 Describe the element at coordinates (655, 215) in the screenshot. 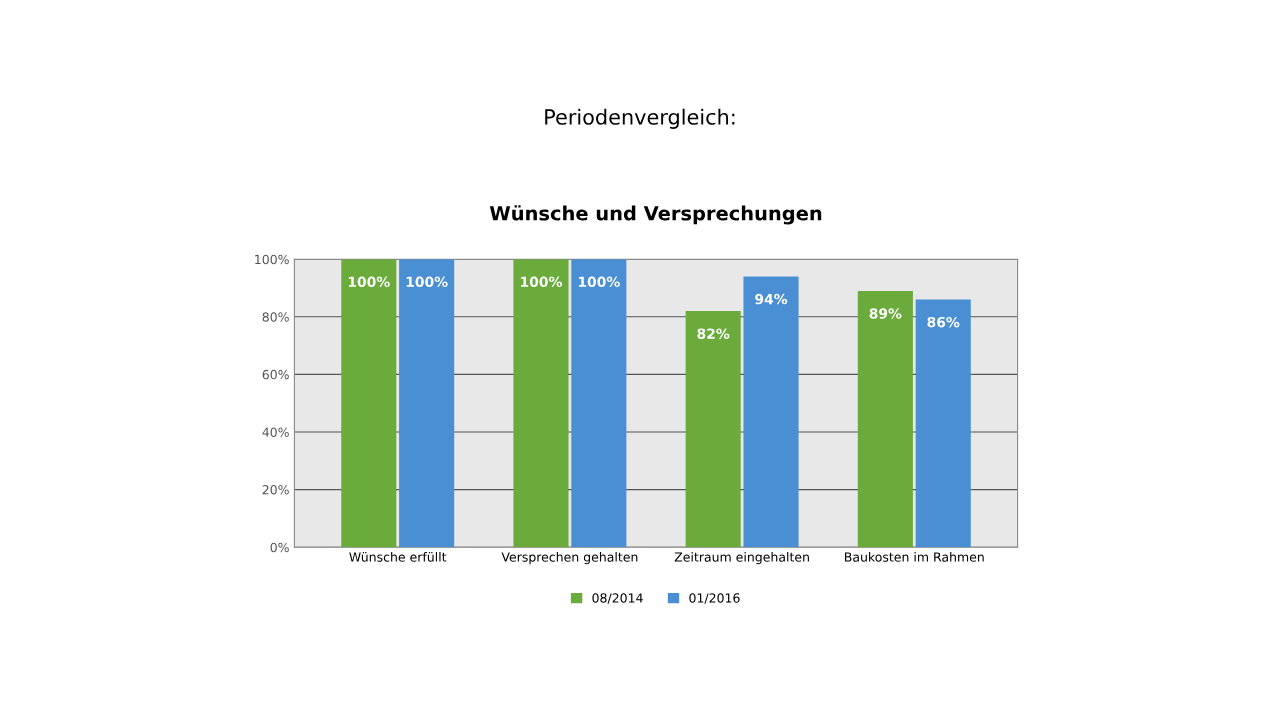

I see `chart-subtitle: Wünsche und Versprechungen` at that location.